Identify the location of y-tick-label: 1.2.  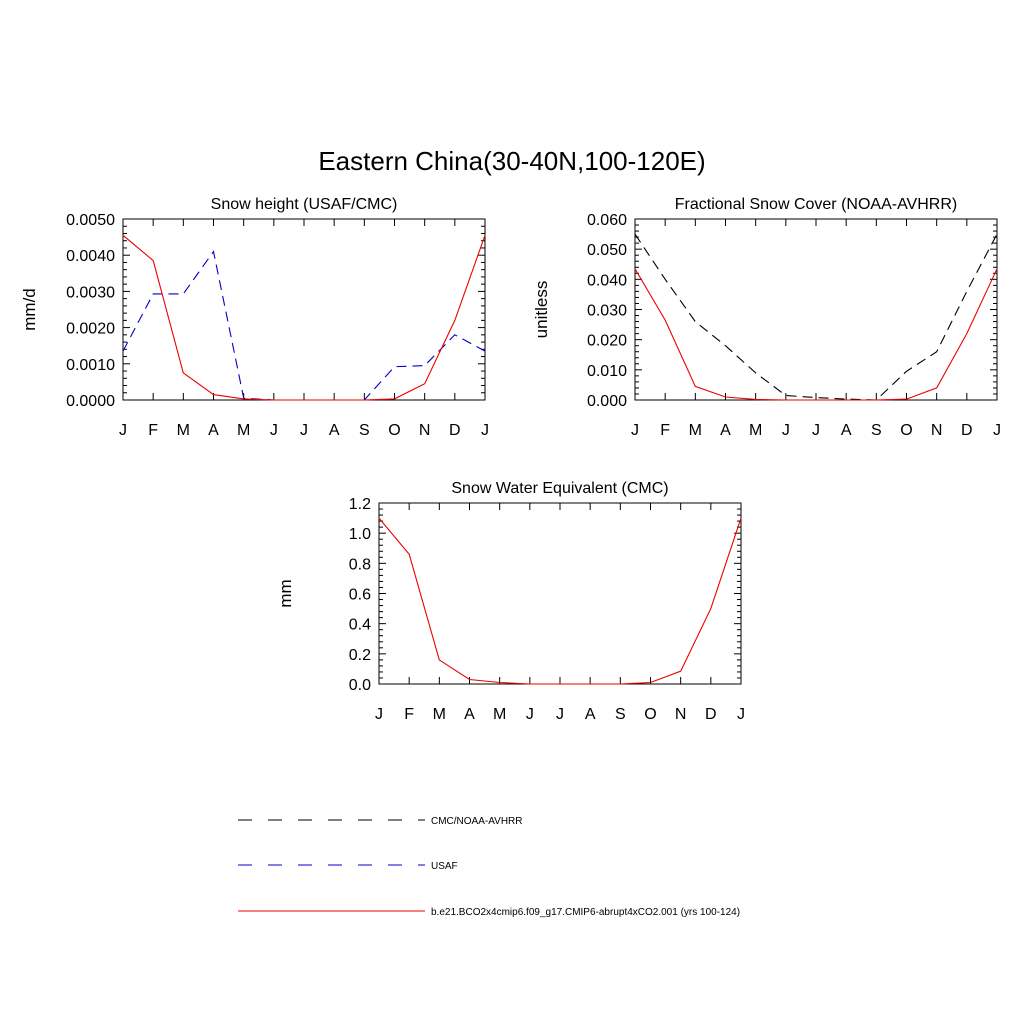
(360, 504).